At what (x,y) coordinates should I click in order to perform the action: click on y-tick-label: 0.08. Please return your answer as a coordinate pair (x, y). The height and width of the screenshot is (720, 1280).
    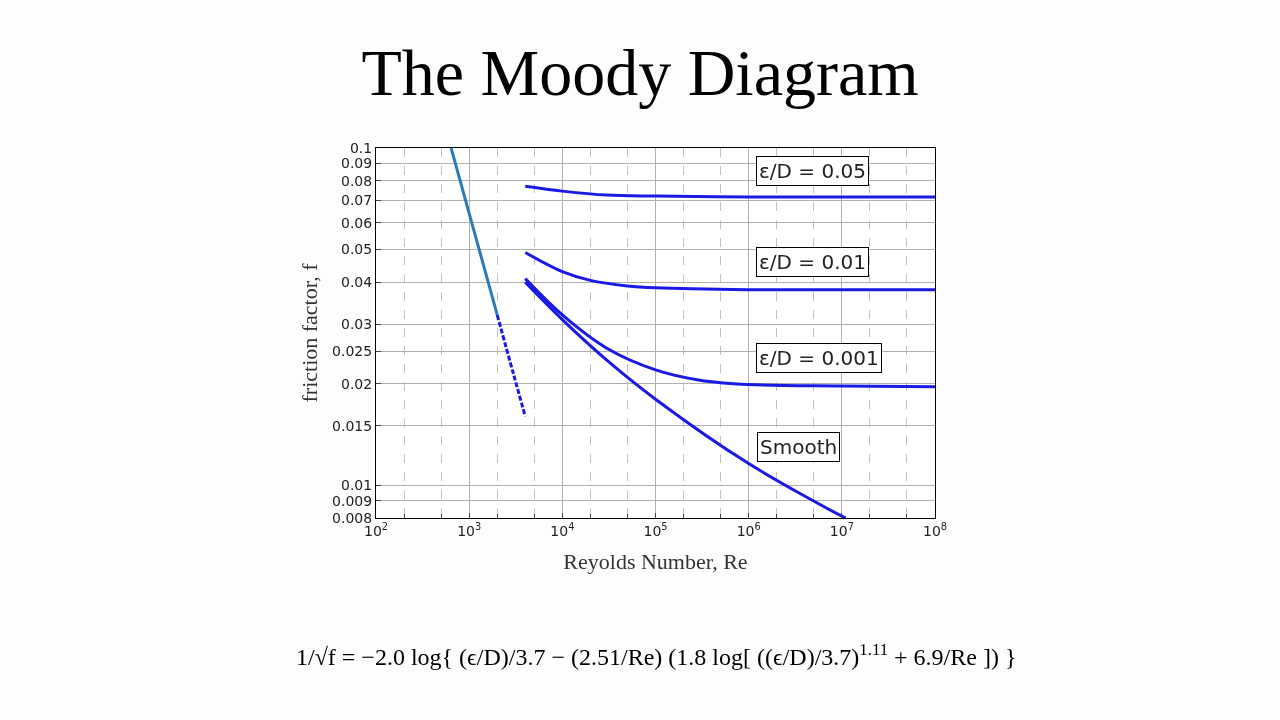
    Looking at the image, I should click on (357, 180).